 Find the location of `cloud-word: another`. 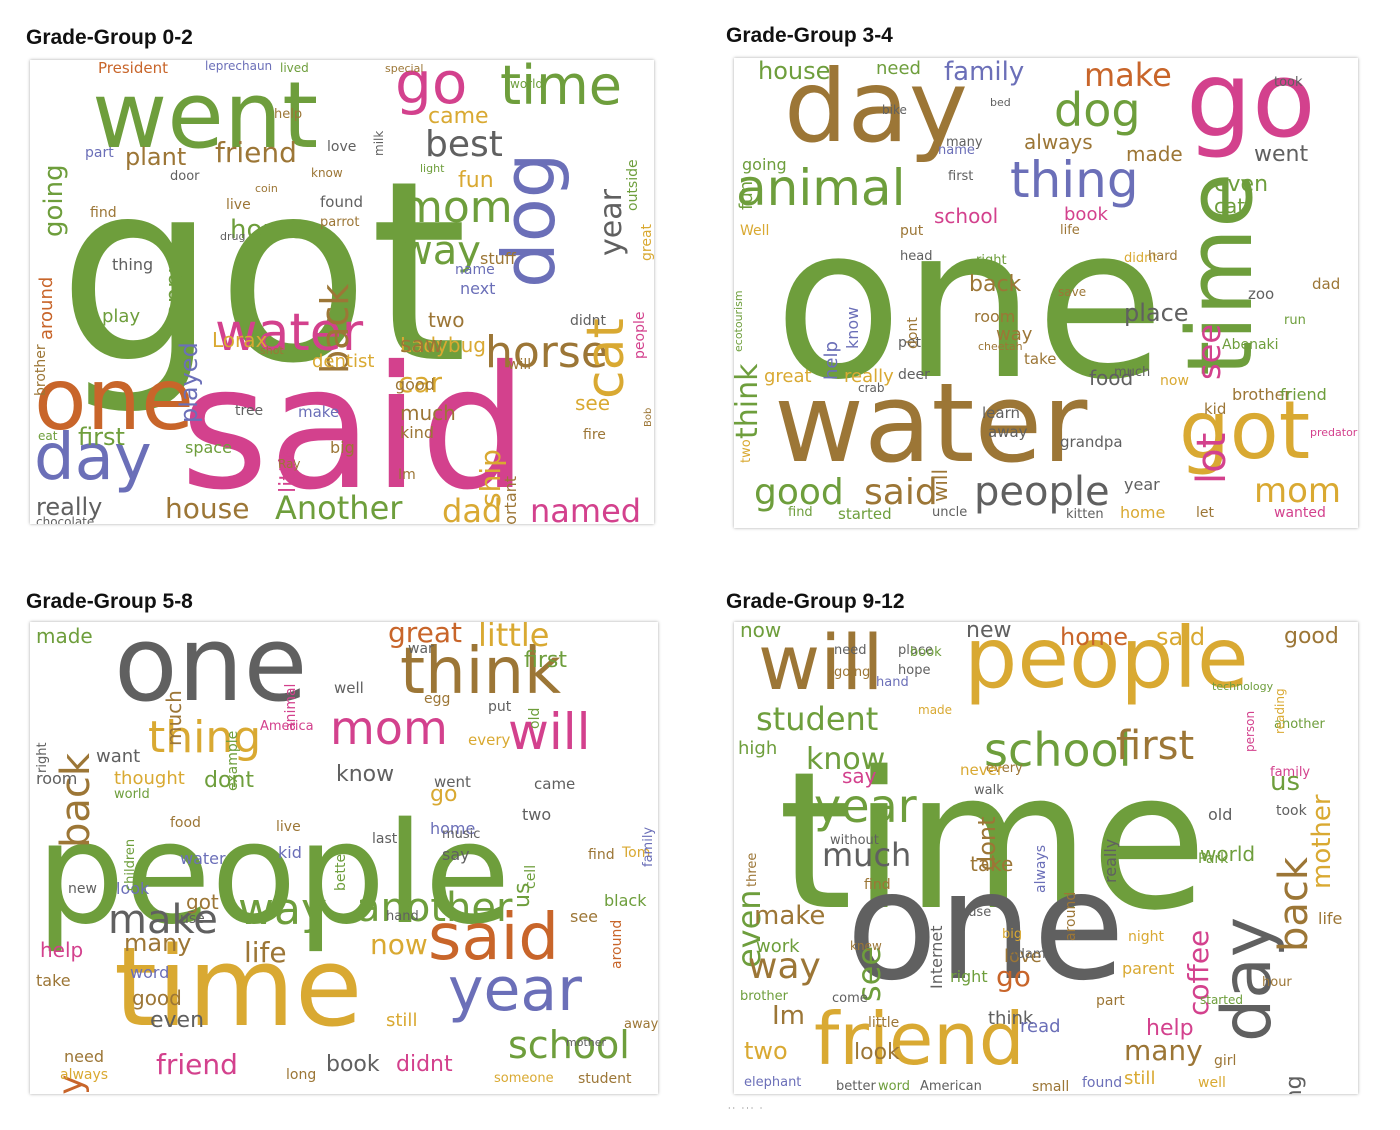

cloud-word: another is located at coordinates (434, 908).